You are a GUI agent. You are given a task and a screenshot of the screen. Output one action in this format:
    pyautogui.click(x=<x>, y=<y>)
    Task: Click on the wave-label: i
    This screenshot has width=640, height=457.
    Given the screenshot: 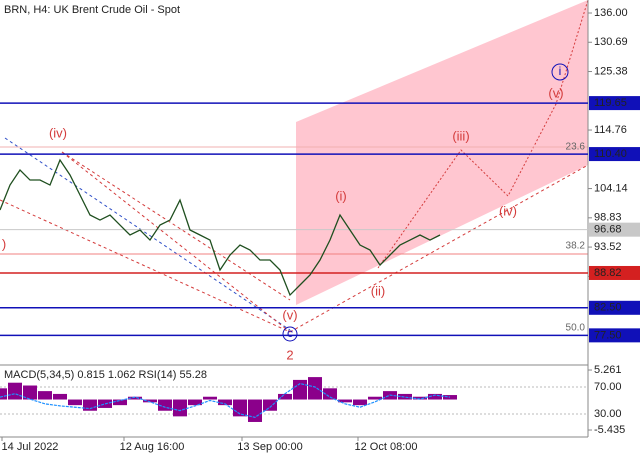 What is the action you would take?
    pyautogui.click(x=560, y=71)
    